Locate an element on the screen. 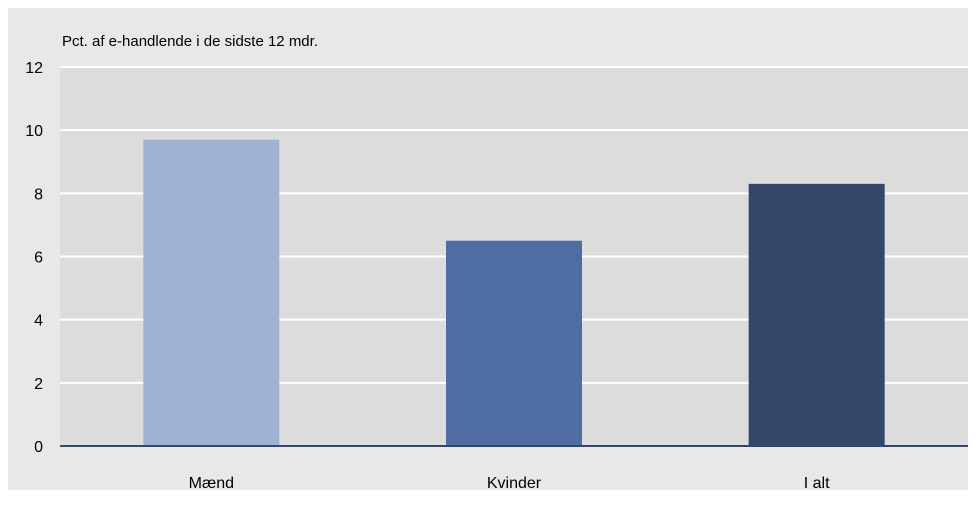  y-tick-label: 4 is located at coordinates (38, 321).